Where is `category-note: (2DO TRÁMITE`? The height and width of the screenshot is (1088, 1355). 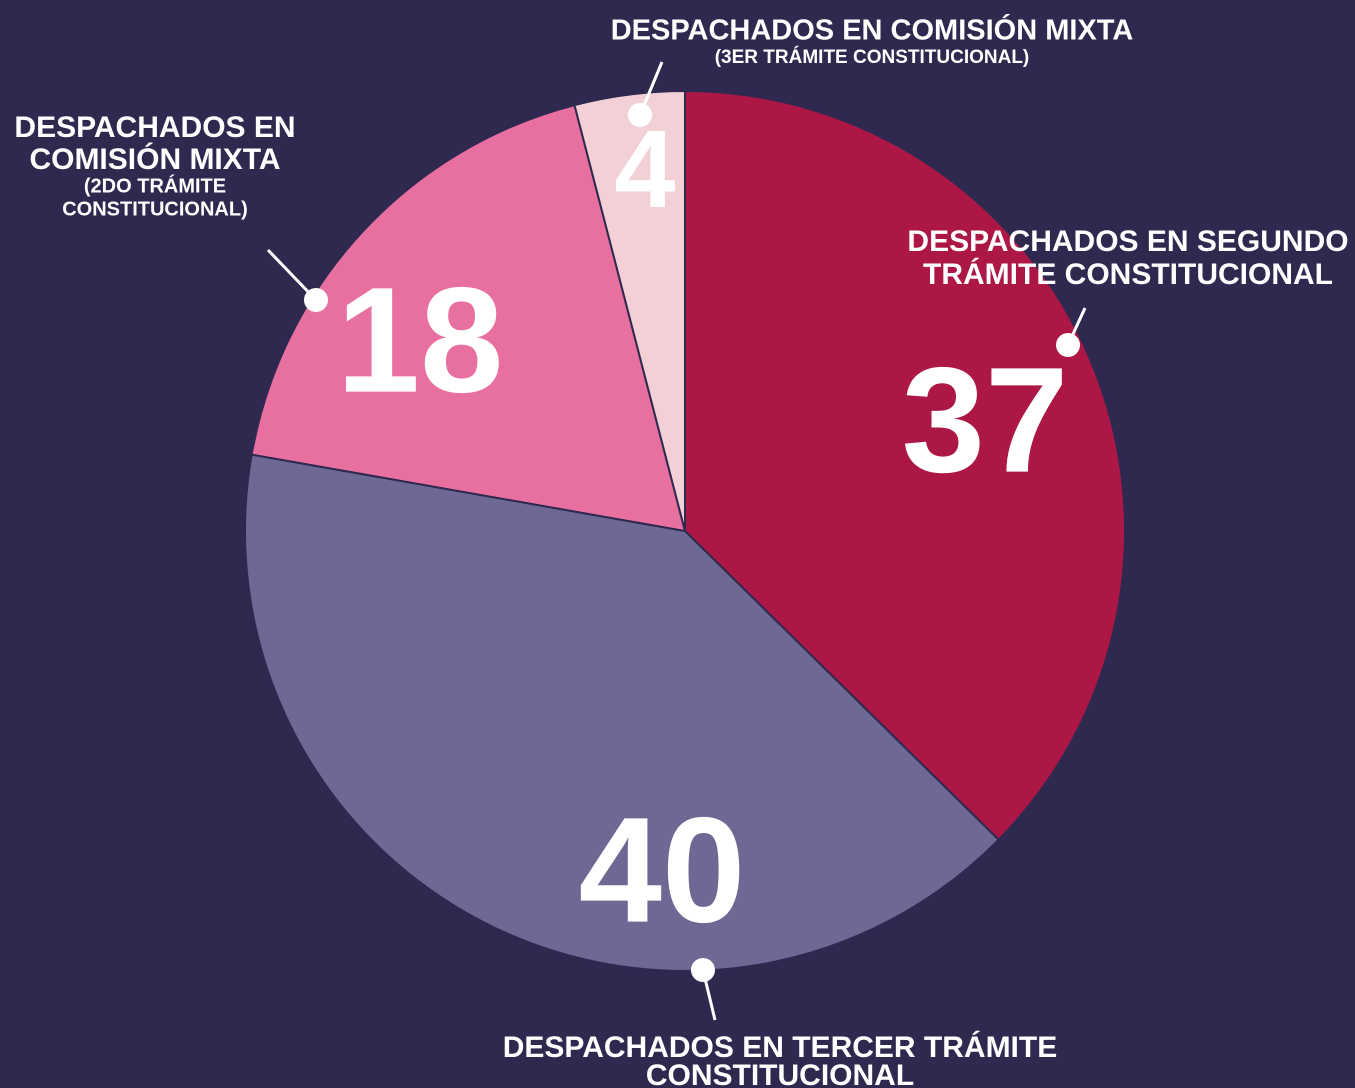
category-note: (2DO TRÁMITE is located at coordinates (155, 185).